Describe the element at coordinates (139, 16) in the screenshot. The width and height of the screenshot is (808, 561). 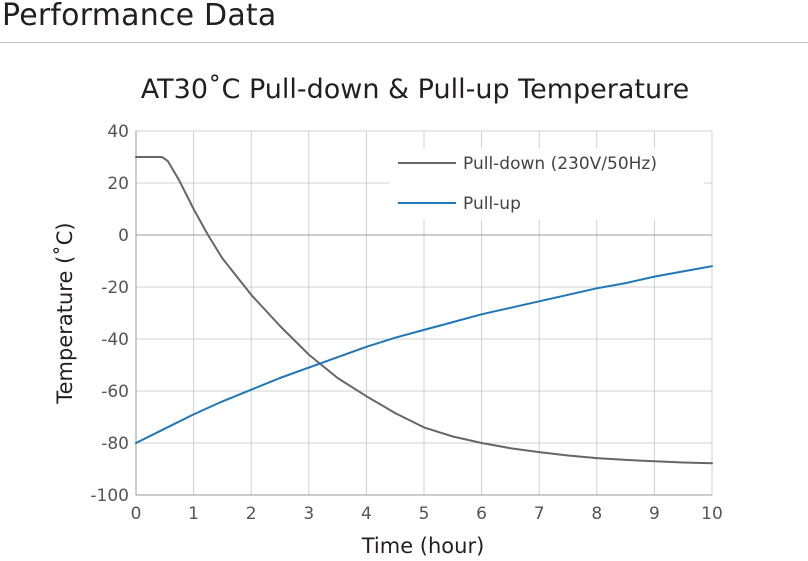
I see `page-heading: Performance Data` at that location.